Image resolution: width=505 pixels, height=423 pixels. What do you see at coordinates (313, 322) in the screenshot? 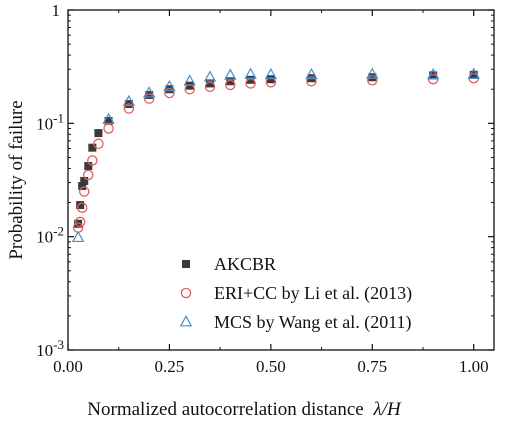
I see `legend-label: MCS by Wang et al. (2011)` at bounding box center [313, 322].